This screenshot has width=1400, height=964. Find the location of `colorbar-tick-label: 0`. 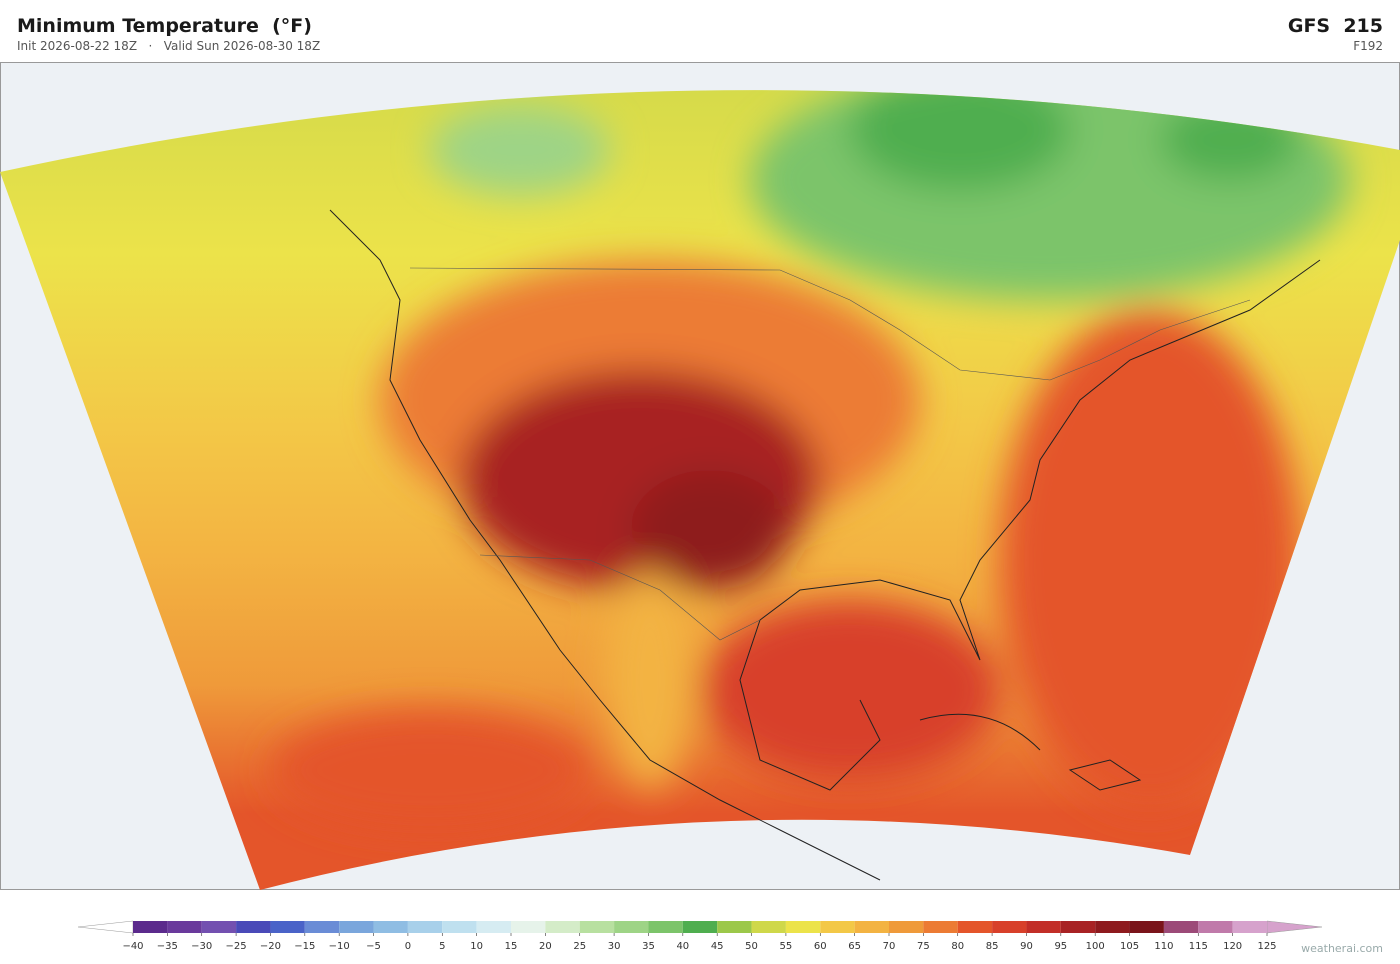

colorbar-tick-label: 0 is located at coordinates (408, 946).